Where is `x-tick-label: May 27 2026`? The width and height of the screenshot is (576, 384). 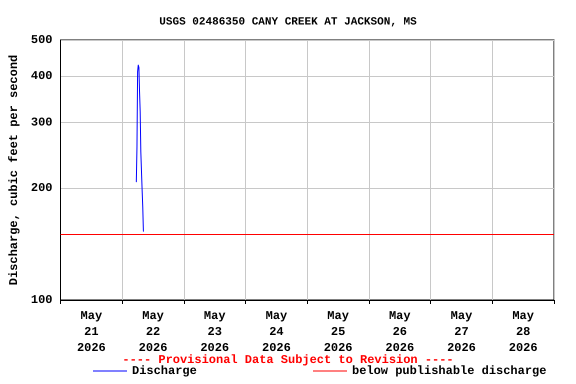 x-tick-label: May 27 2026 is located at coordinates (461, 332).